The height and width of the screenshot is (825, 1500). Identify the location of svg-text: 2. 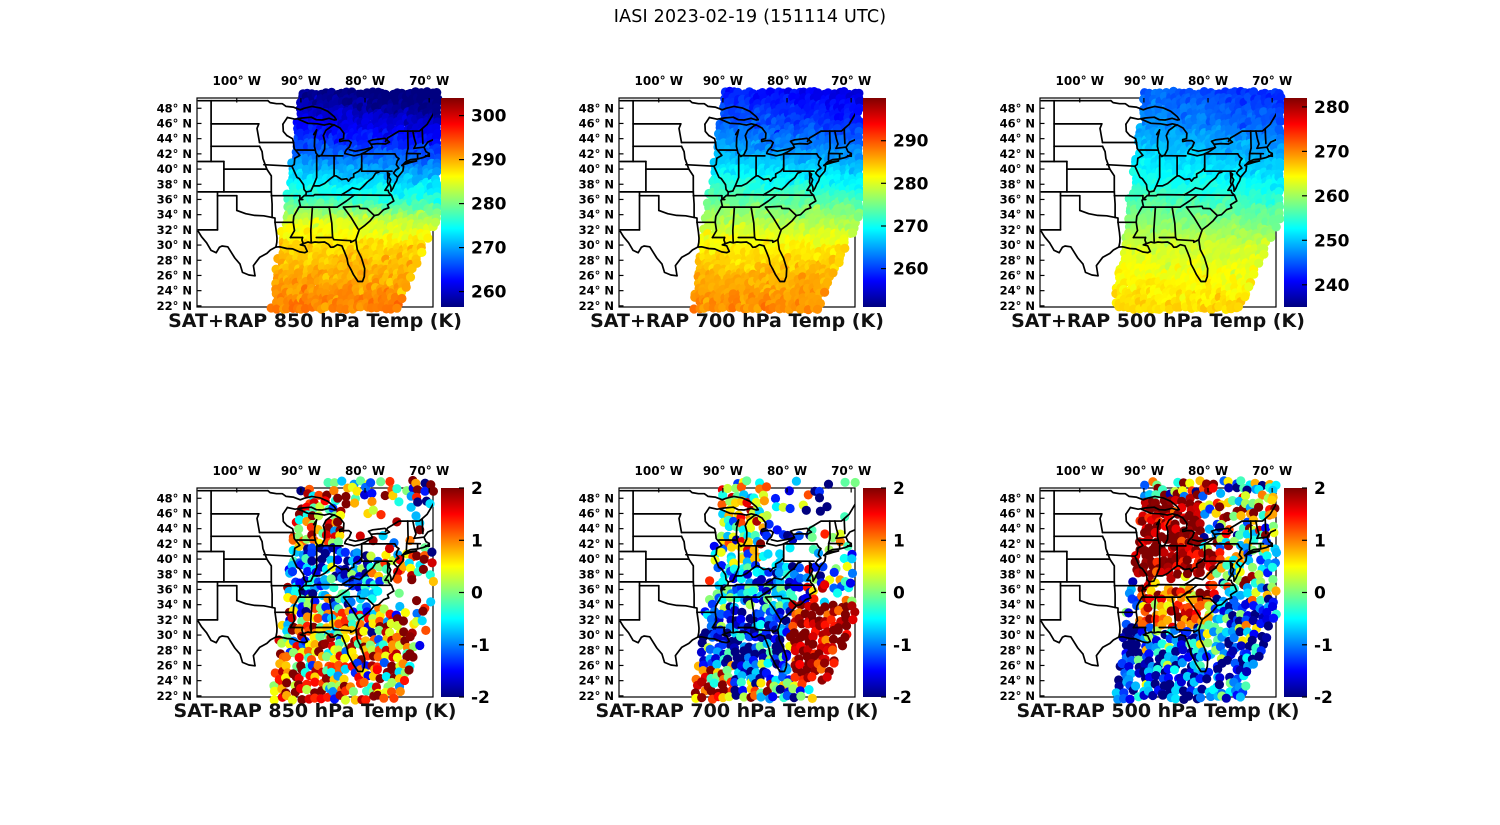
(477, 489).